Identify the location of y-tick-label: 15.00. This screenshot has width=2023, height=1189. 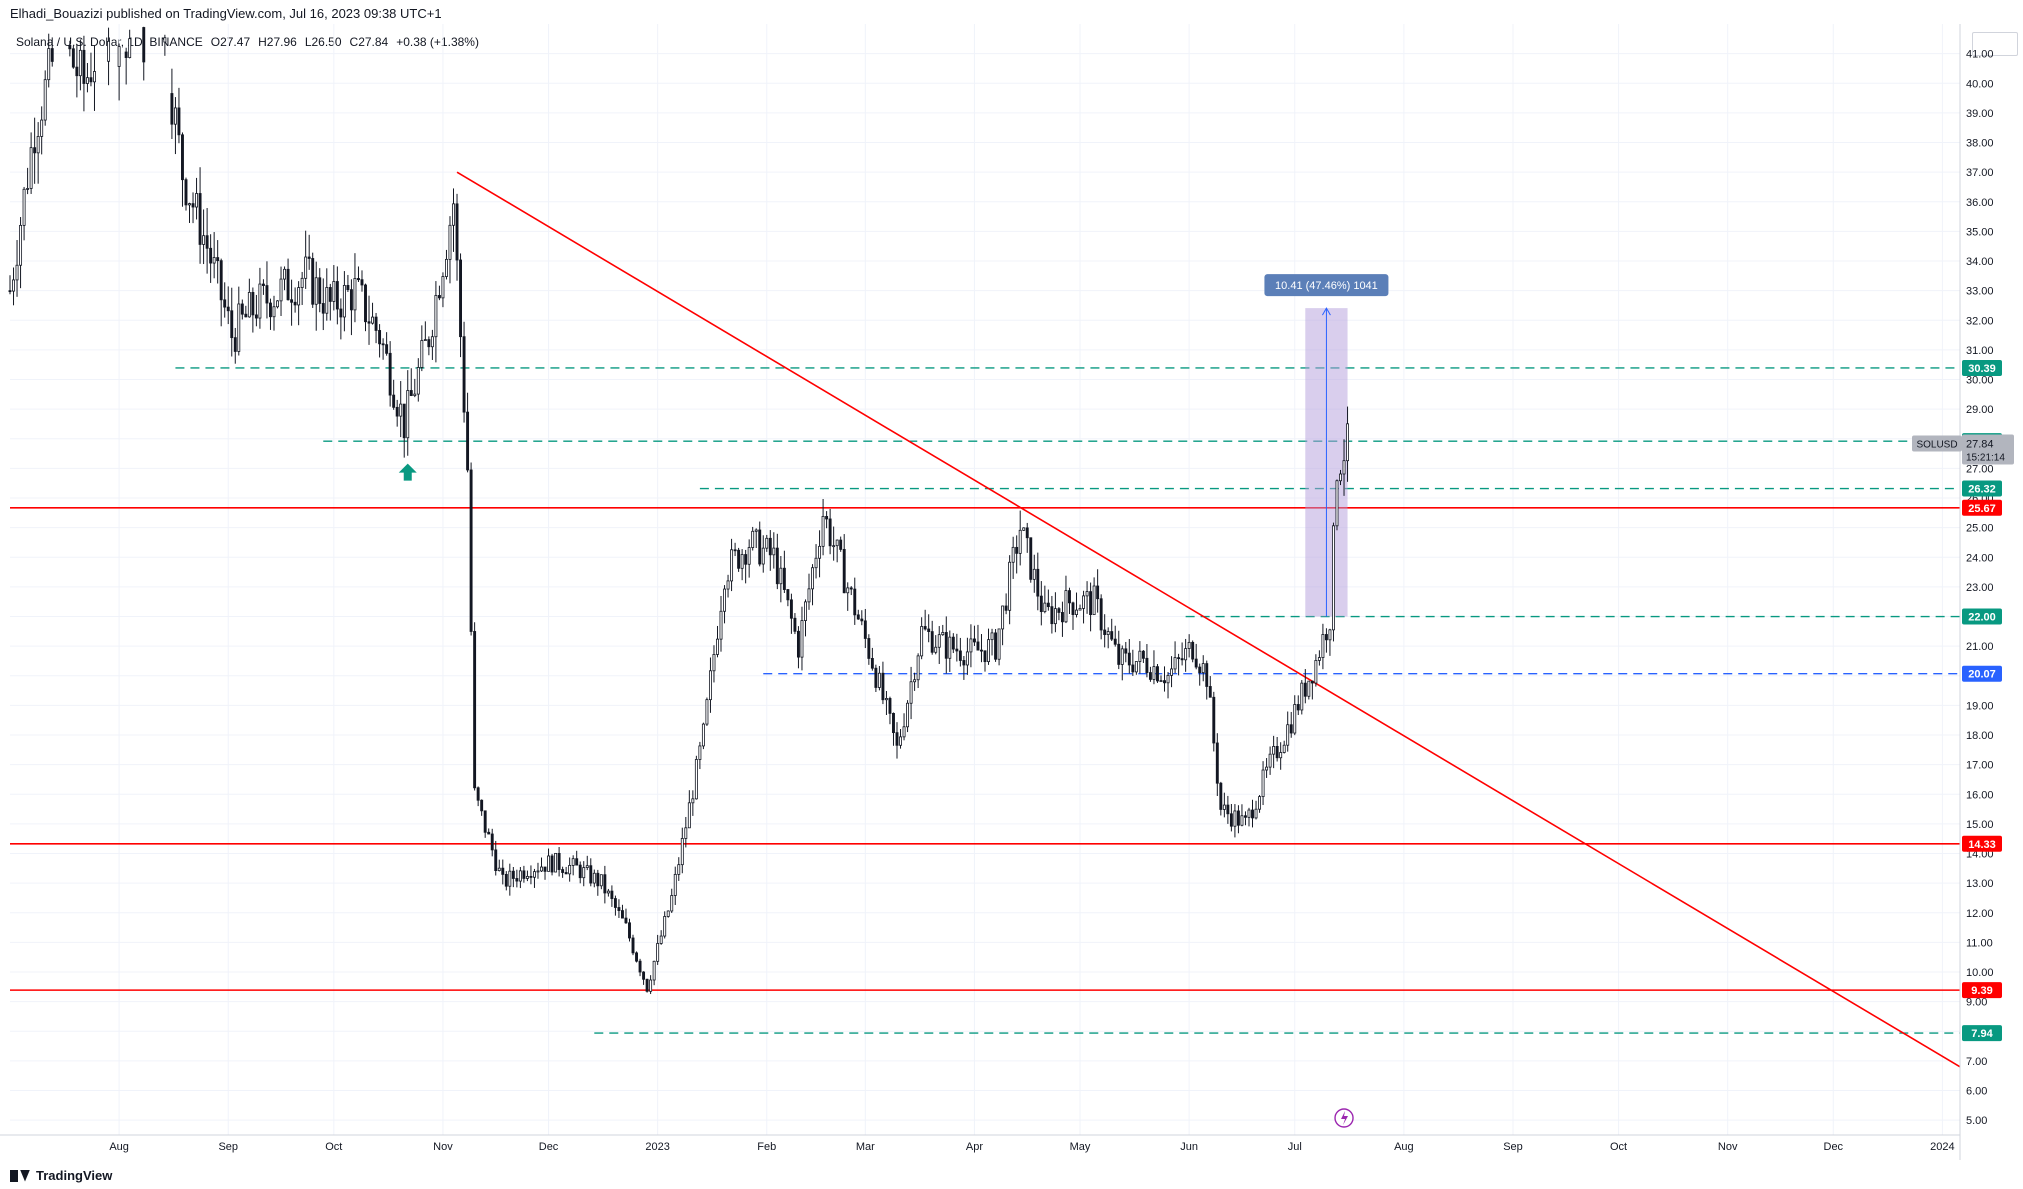
(1980, 825).